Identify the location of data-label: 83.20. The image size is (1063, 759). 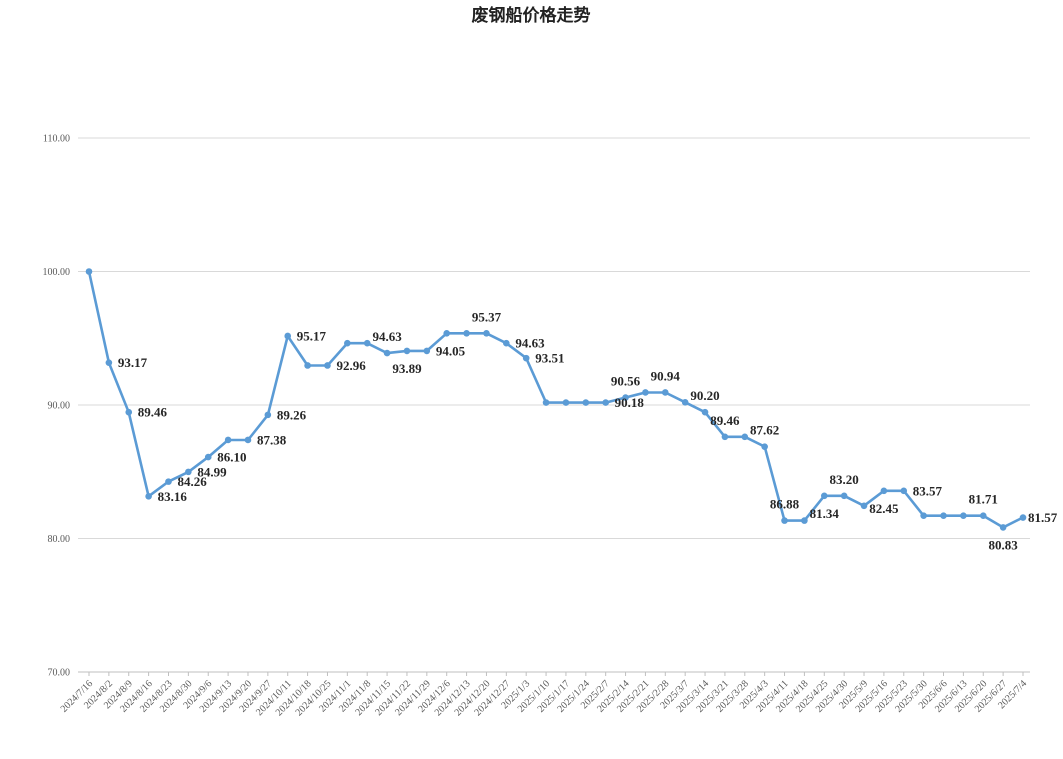
(844, 479).